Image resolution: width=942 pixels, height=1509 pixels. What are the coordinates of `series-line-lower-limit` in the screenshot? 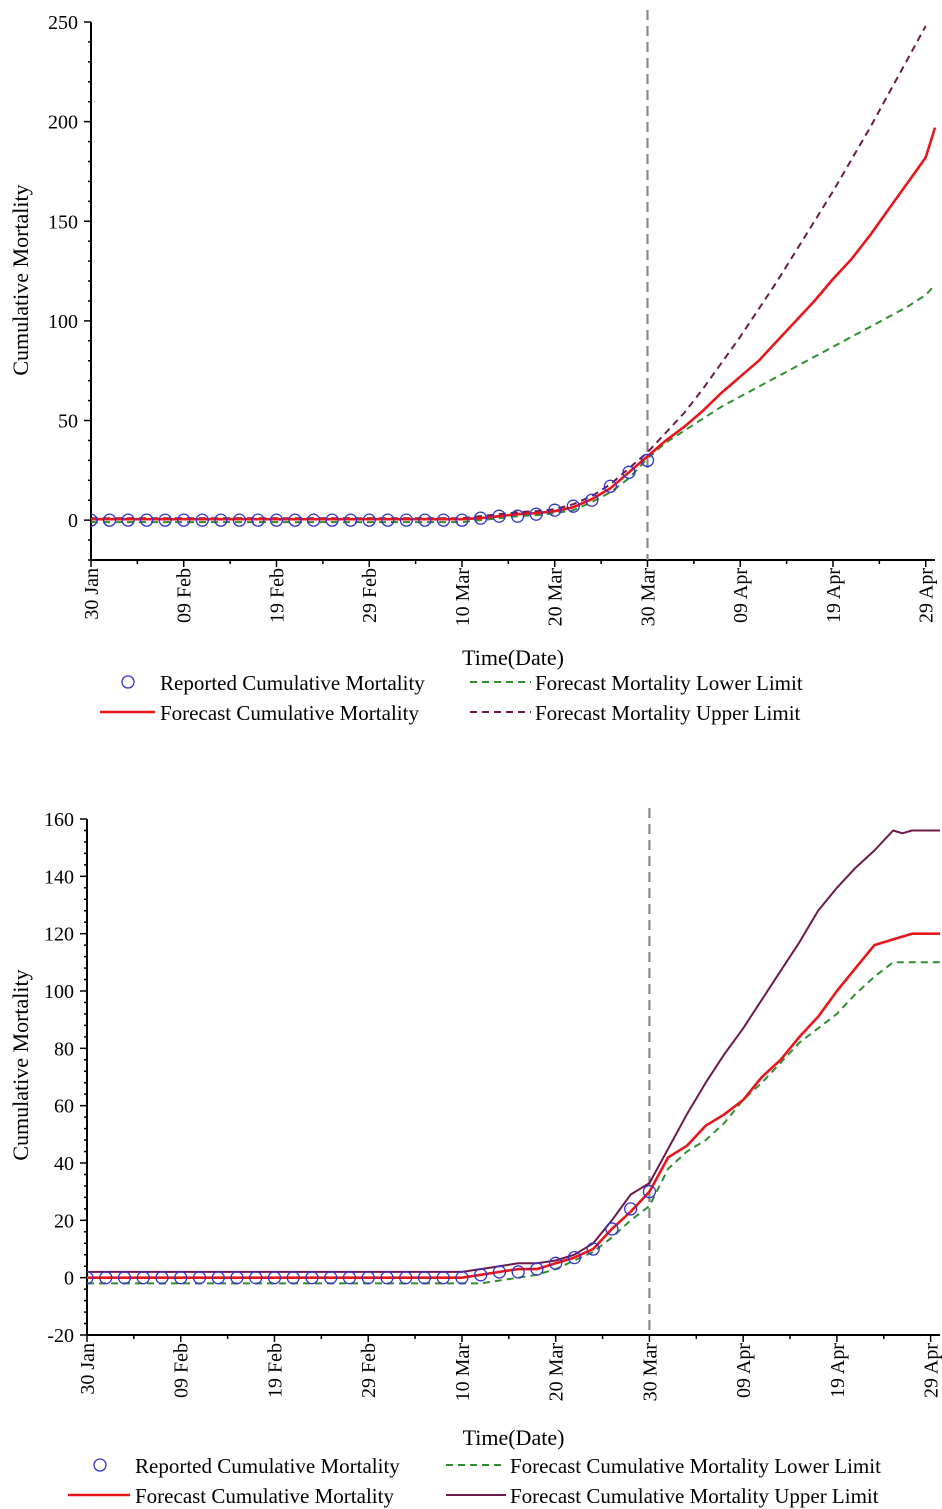 It's located at (513, 404).